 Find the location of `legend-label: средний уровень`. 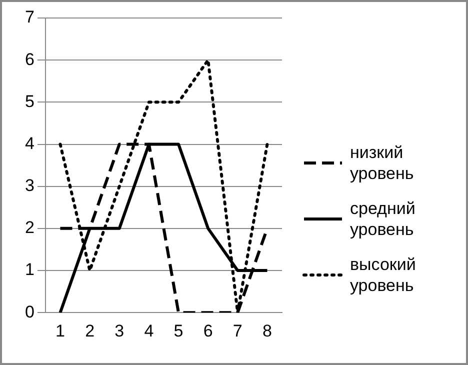

legend-label: средний уровень is located at coordinates (383, 219).